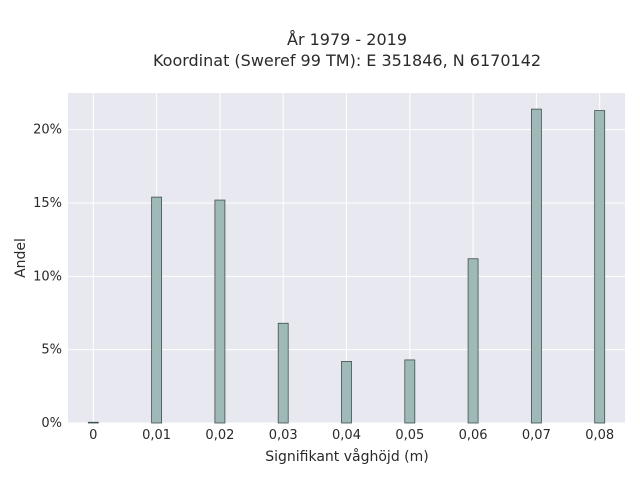 This screenshot has height=480, width=640. Describe the element at coordinates (283, 435) in the screenshot. I see `x-tick-label: 0,03` at that location.